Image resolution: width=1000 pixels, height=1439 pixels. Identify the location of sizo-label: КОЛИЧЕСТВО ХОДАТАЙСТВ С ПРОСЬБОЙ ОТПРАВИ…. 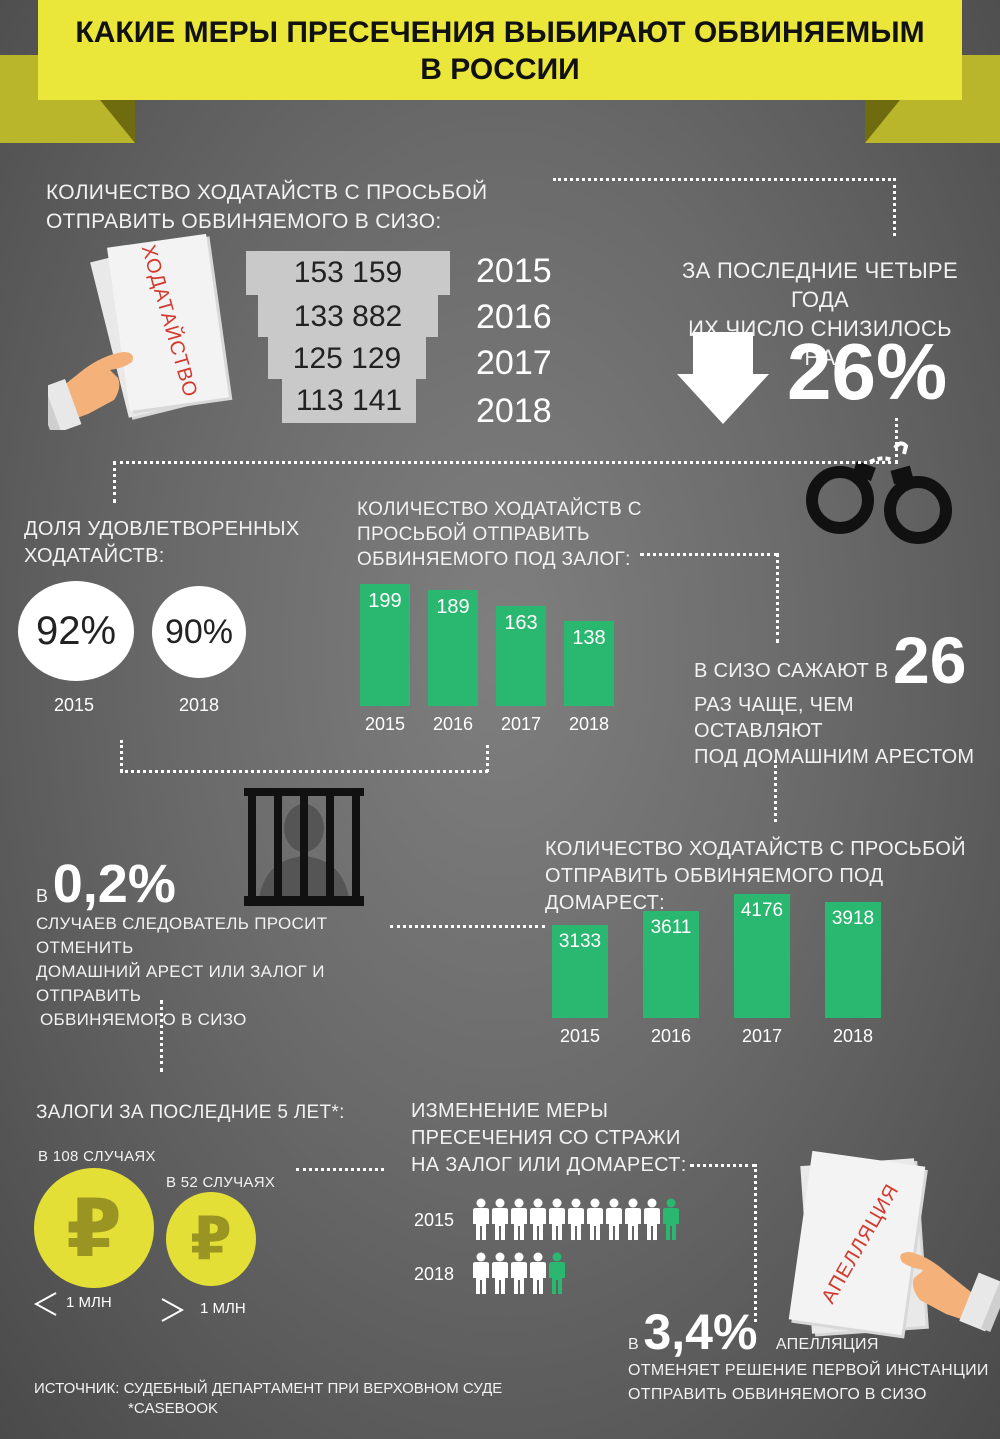
(266, 207).